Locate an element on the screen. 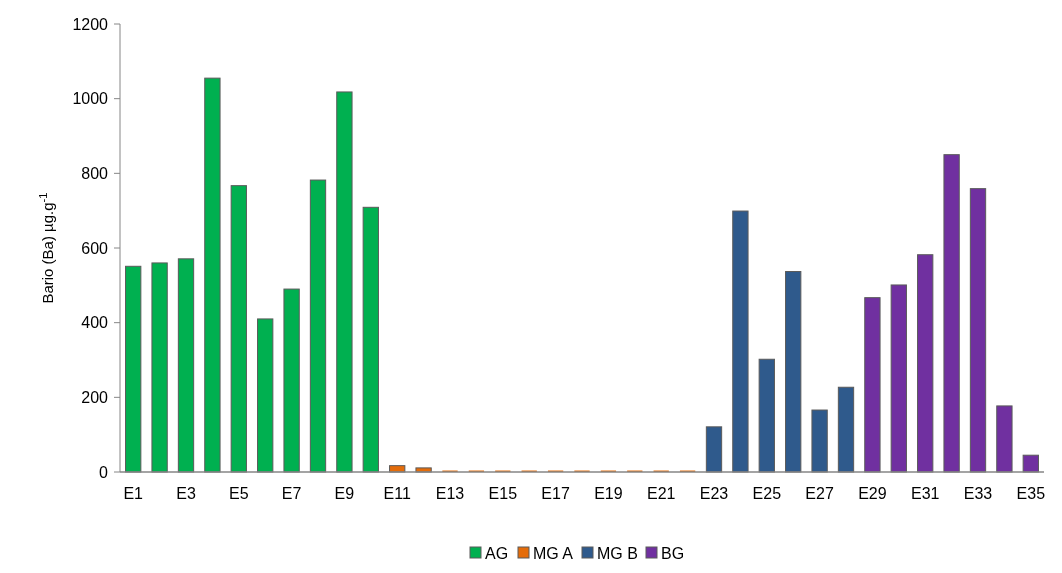  y-tick-label: 600 is located at coordinates (95, 248).